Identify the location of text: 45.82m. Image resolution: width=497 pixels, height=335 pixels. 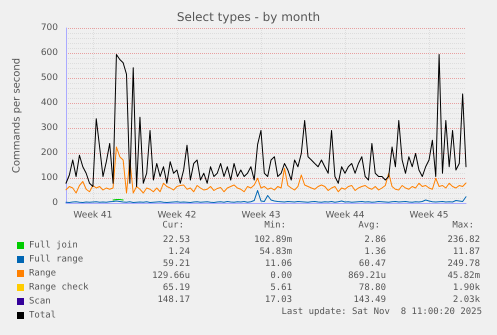
(463, 276).